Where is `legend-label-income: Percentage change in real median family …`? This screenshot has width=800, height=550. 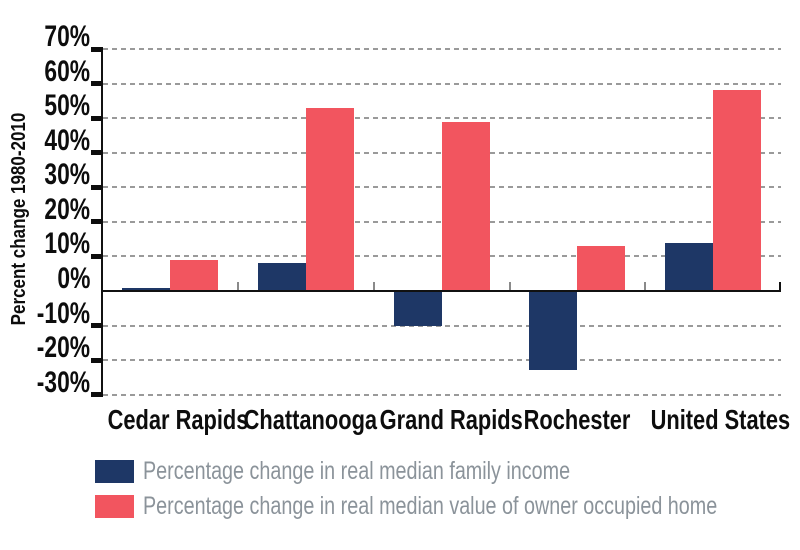
legend-label-income: Percentage change in real median family … is located at coordinates (357, 471).